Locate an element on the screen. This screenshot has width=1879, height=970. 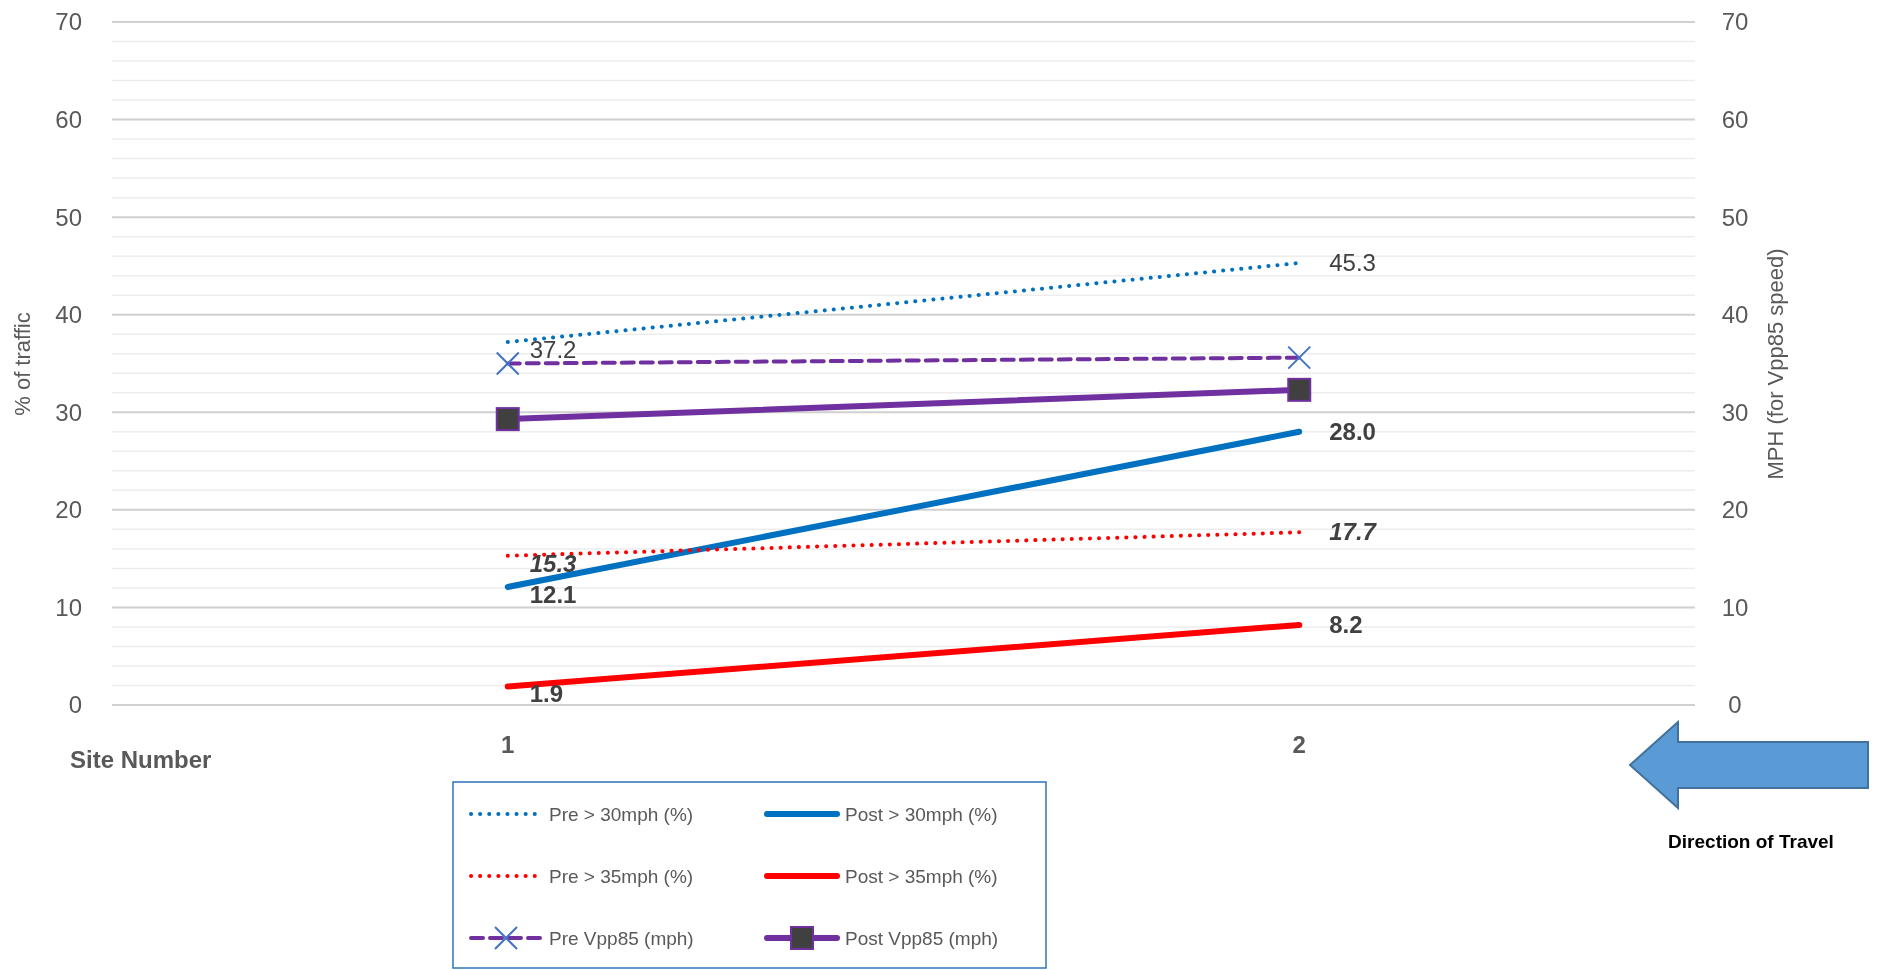
y2-tick-label: 10 is located at coordinates (1735, 607).